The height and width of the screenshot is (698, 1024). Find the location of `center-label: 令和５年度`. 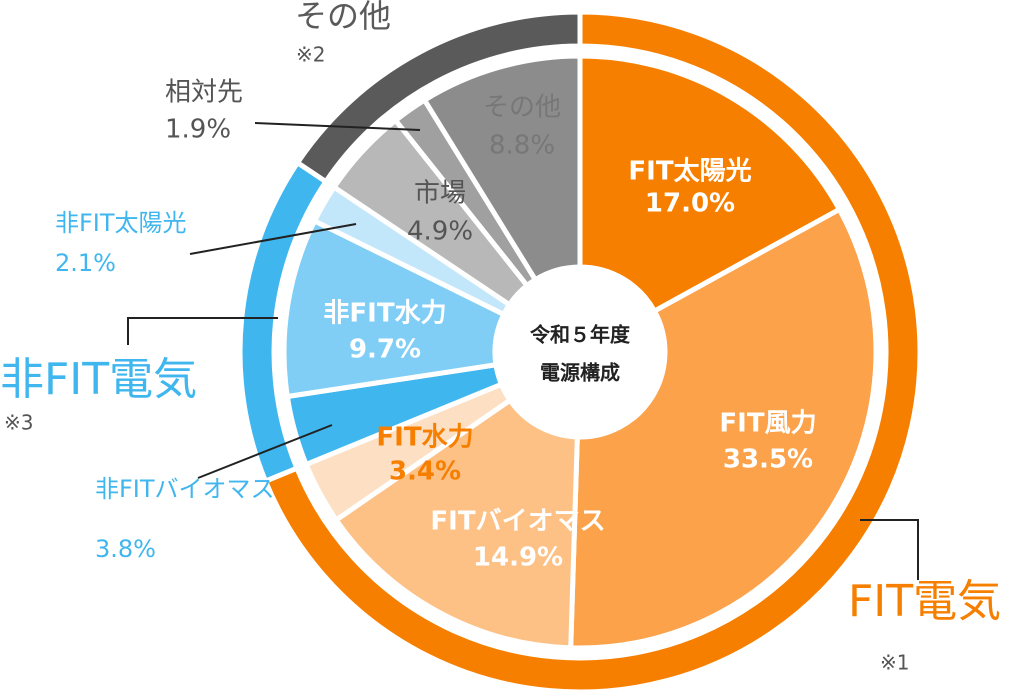

center-label: 令和５年度 is located at coordinates (580, 335).